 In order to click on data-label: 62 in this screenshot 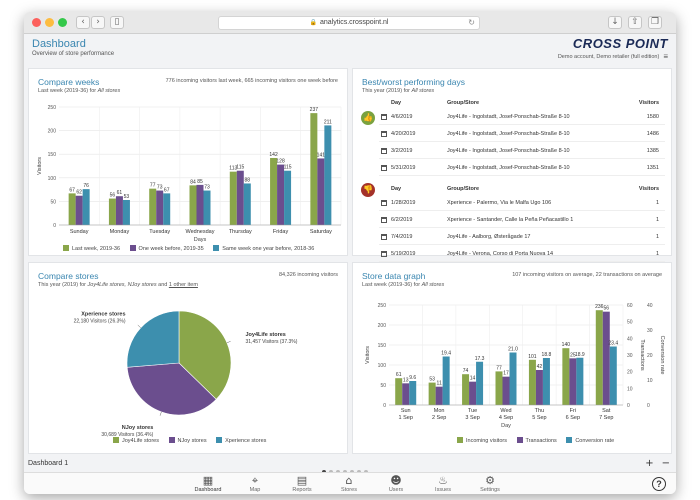, I will do `click(79, 193)`.